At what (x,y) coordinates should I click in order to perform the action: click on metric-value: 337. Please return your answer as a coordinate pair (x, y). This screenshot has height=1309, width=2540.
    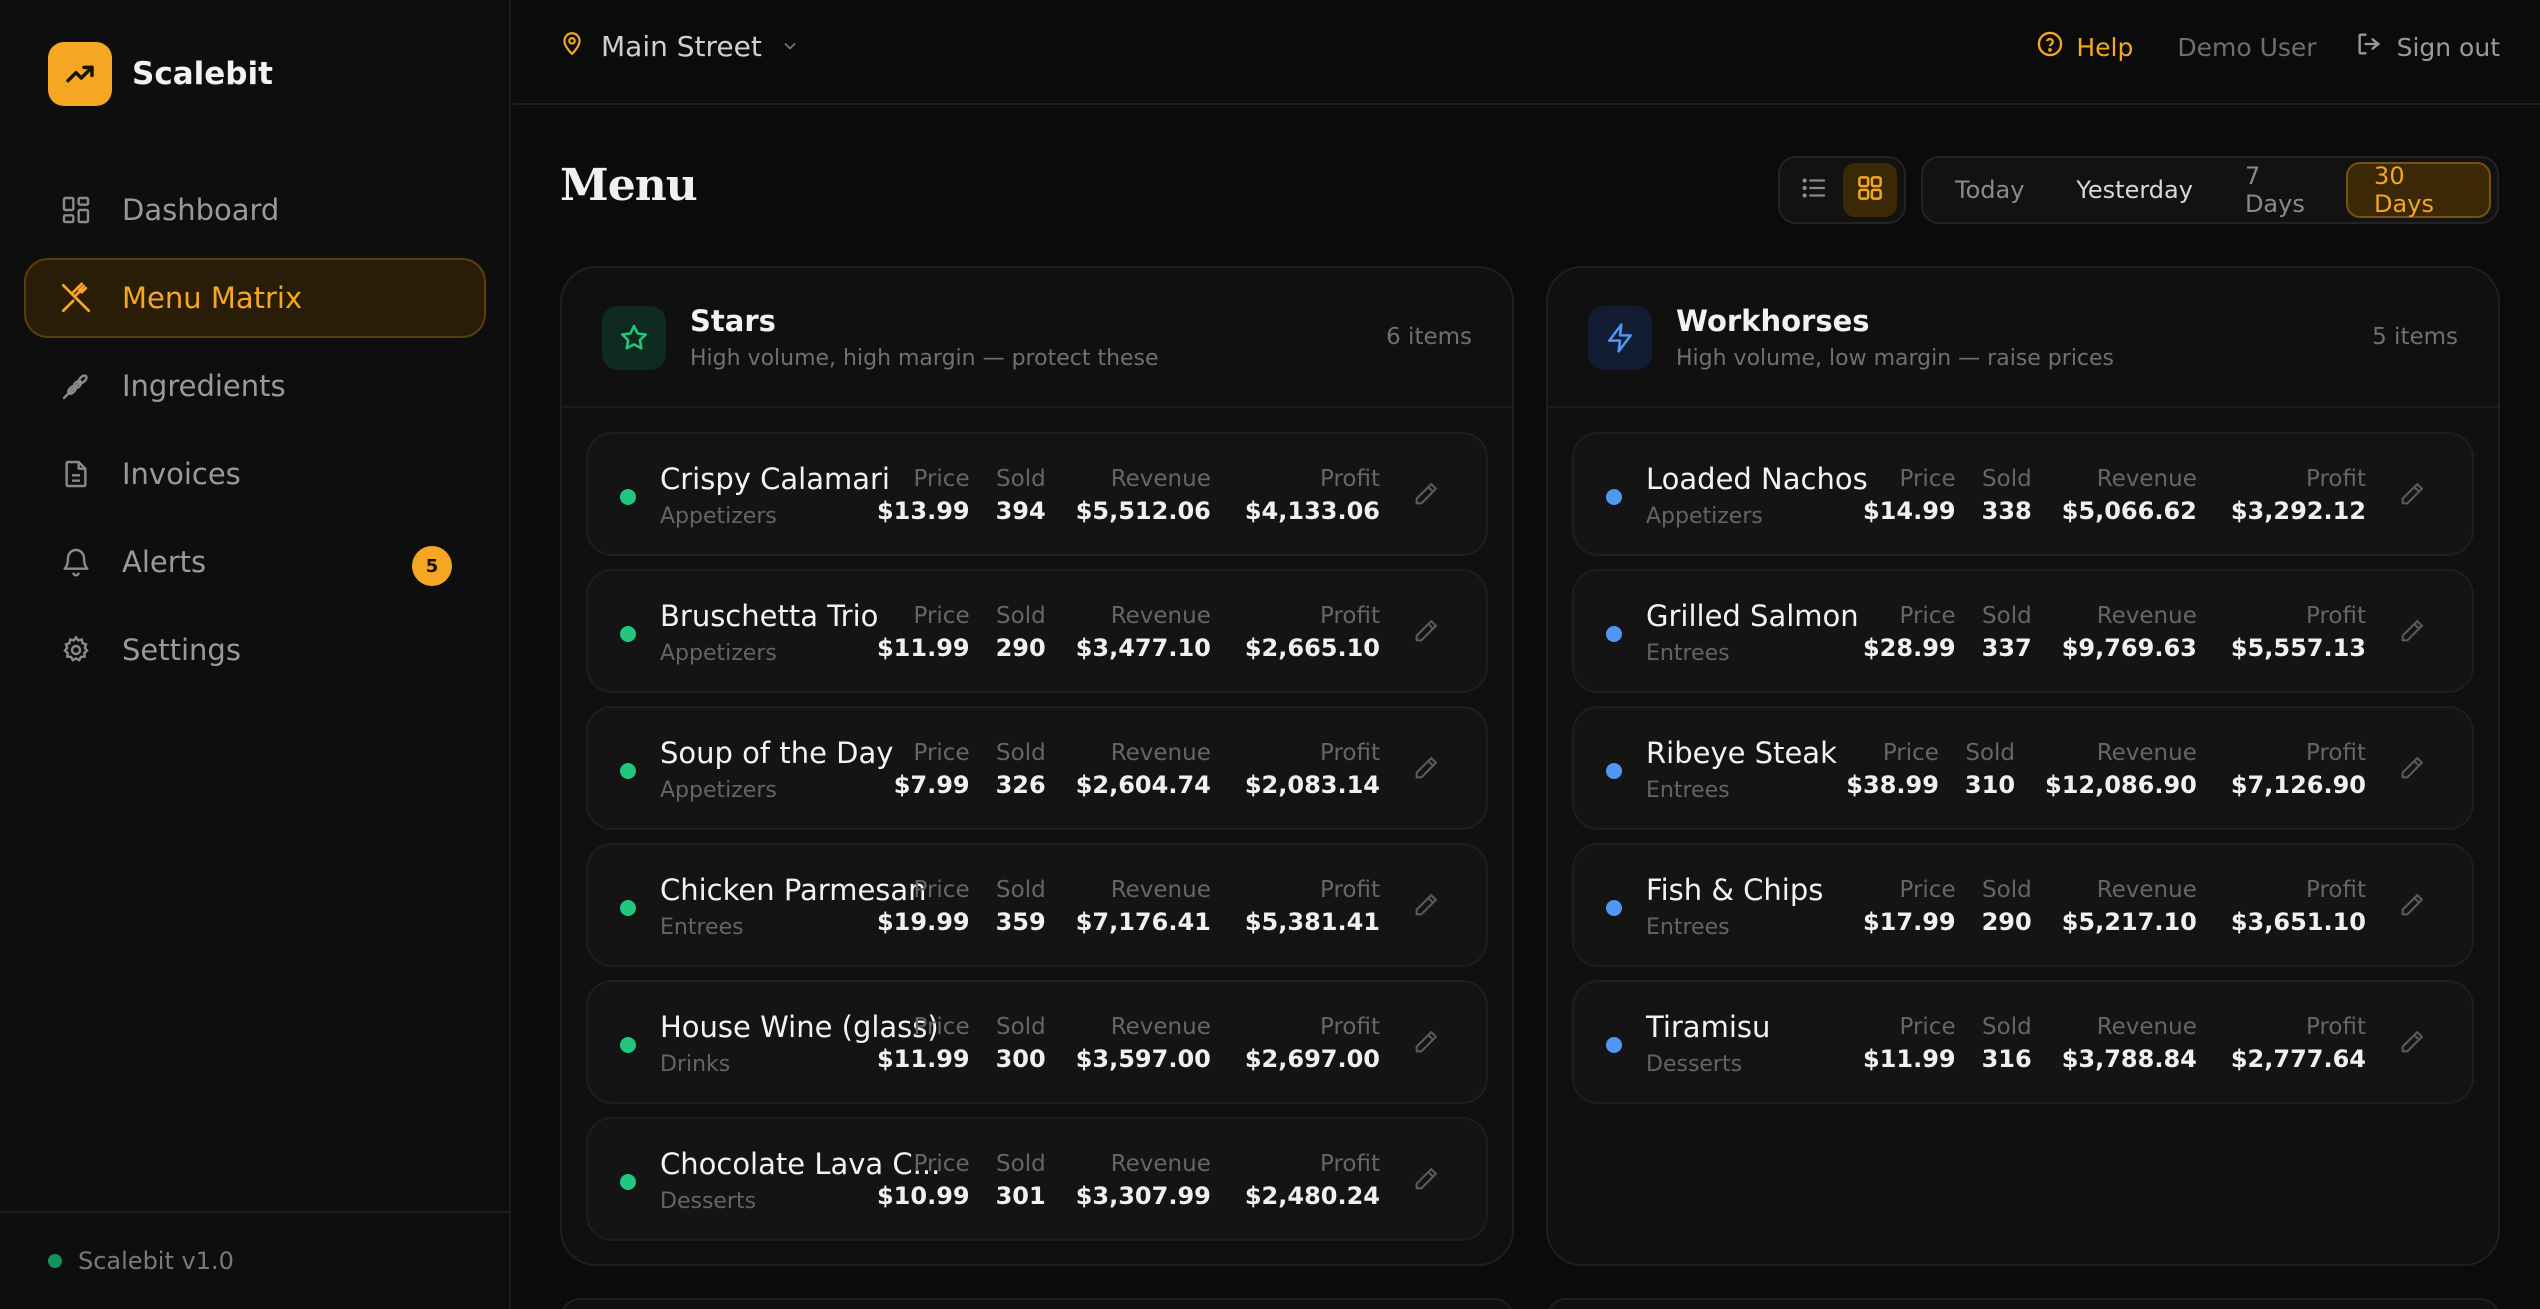
    Looking at the image, I should click on (2006, 648).